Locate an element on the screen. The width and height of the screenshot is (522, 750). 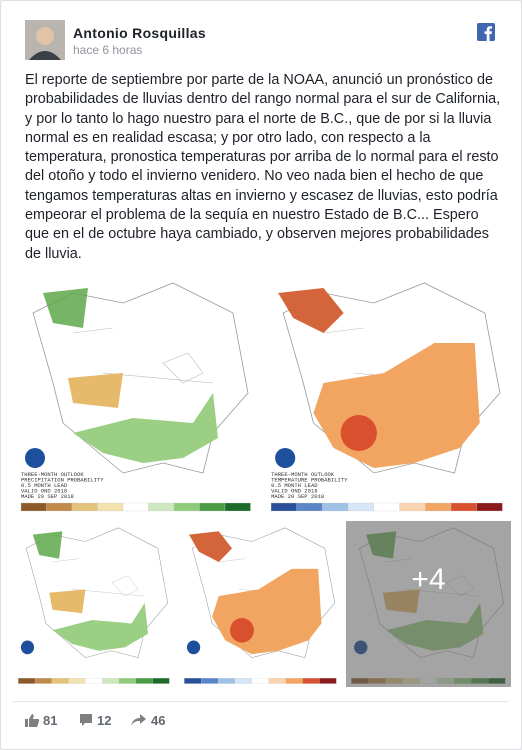
facebook-icon is located at coordinates (486, 32).